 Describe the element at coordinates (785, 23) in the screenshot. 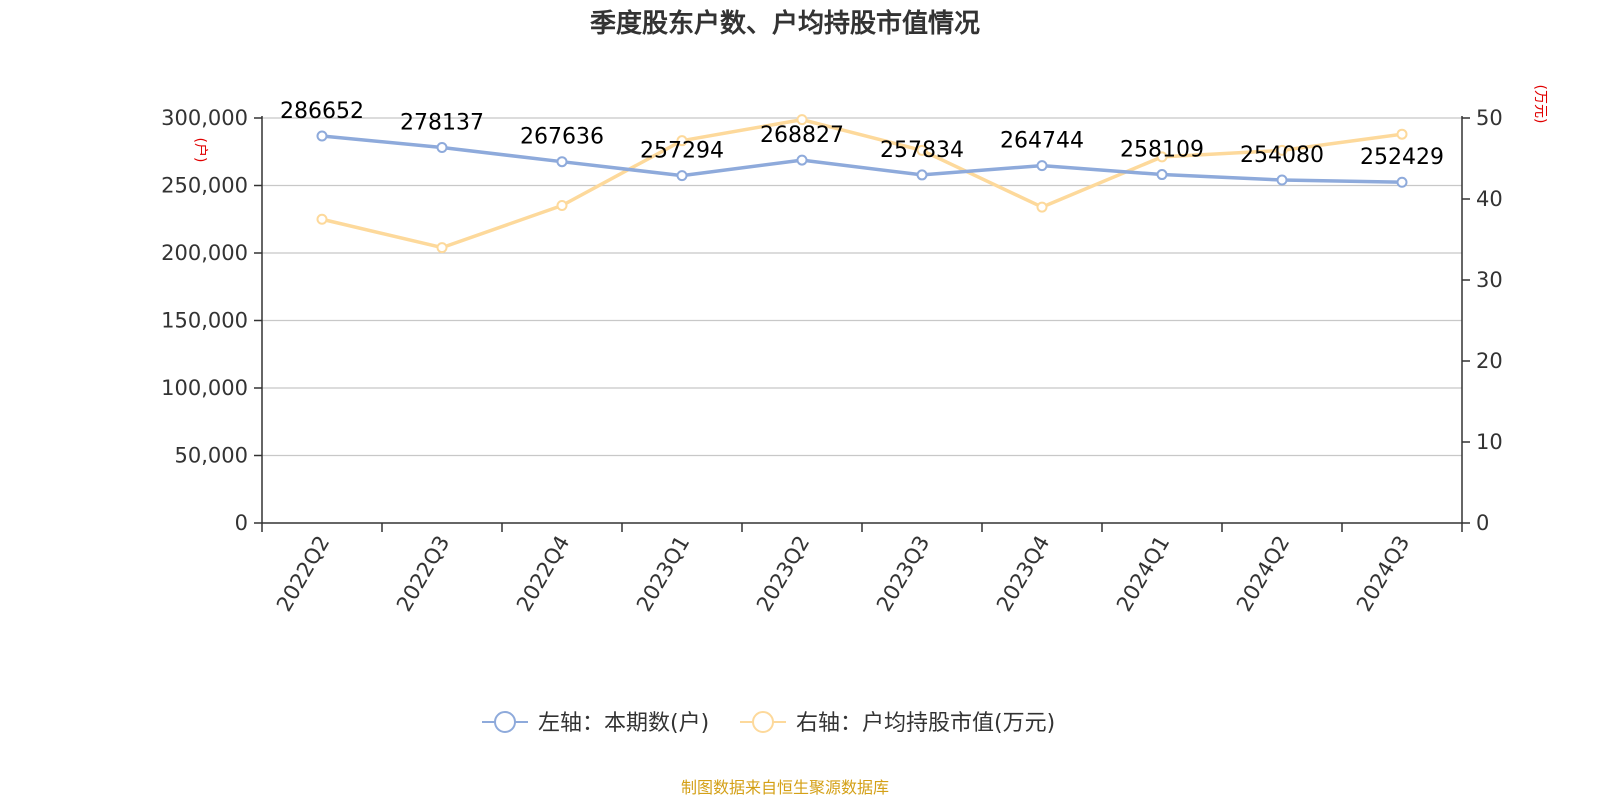

I see `chart-title: 季度股东户数、户均持股市值情况` at that location.